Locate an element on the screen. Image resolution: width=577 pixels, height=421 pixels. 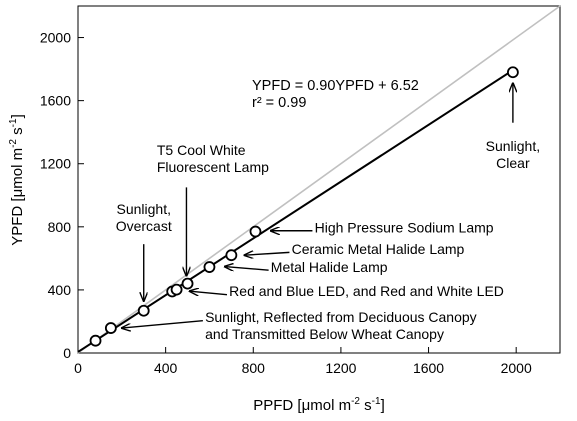
annotation-sunlight-overcast: Sunlight, Overcast is located at coordinates (144, 251).